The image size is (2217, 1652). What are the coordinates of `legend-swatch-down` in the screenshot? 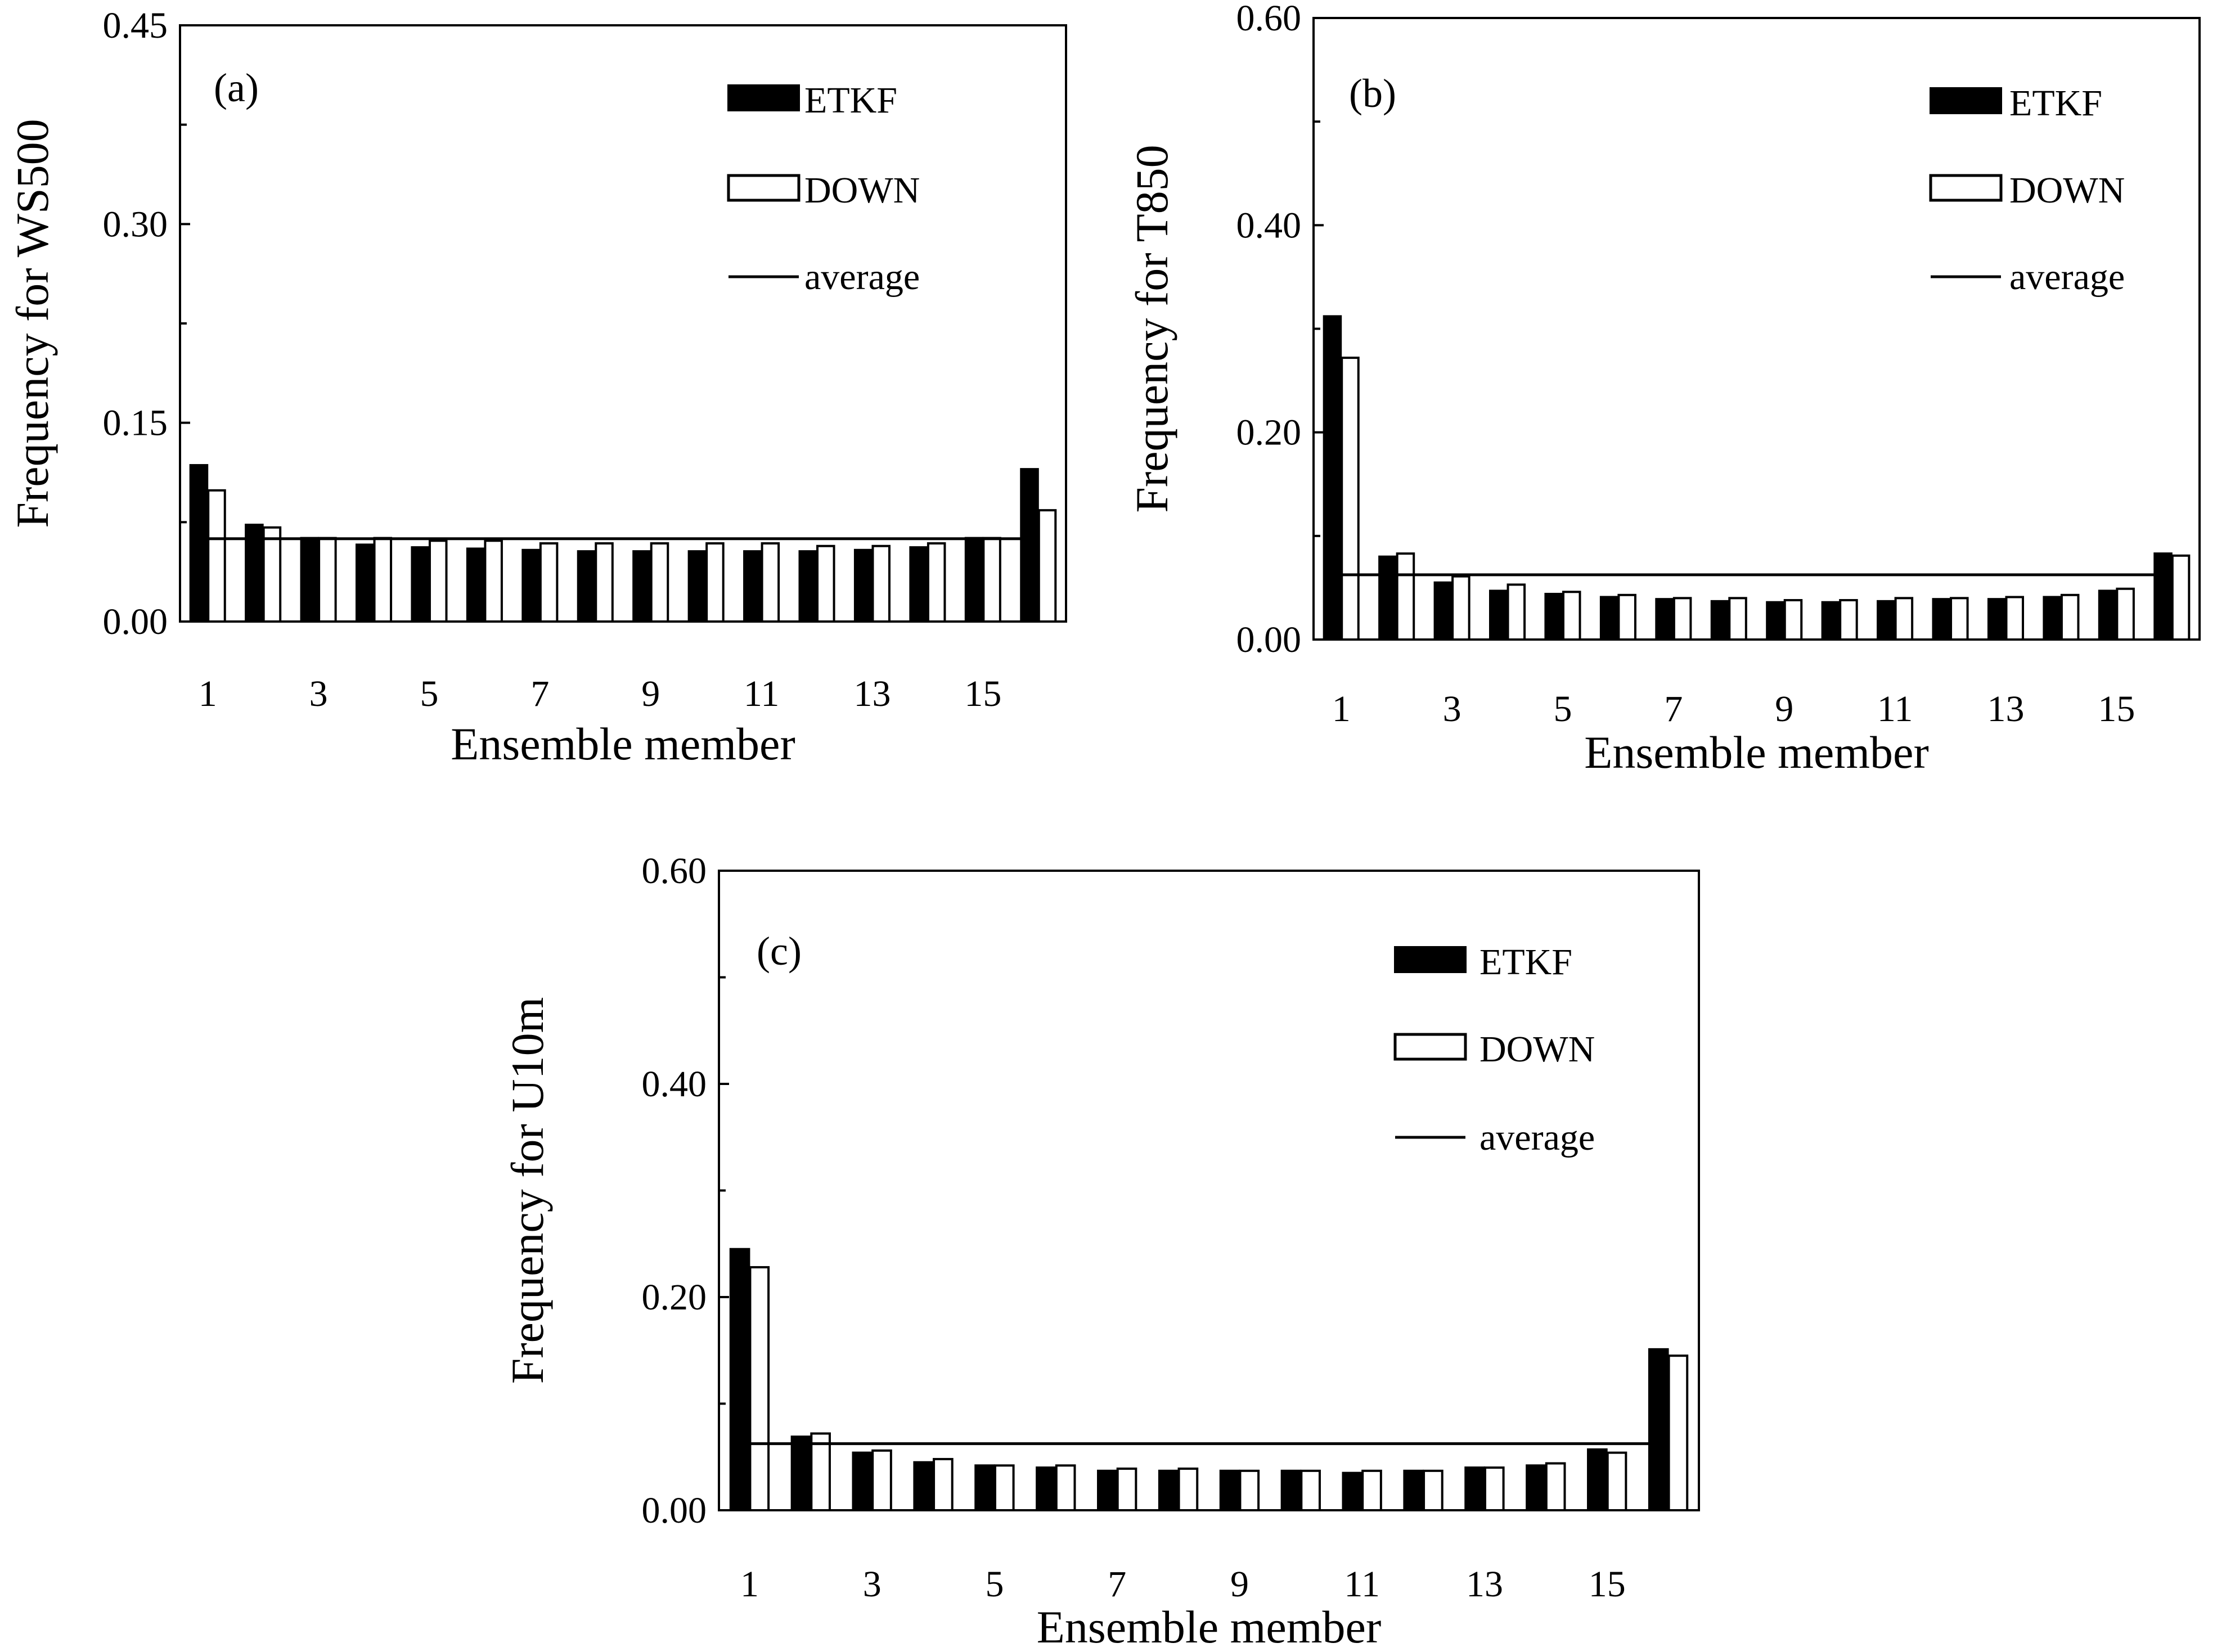 It's located at (1430, 1047).